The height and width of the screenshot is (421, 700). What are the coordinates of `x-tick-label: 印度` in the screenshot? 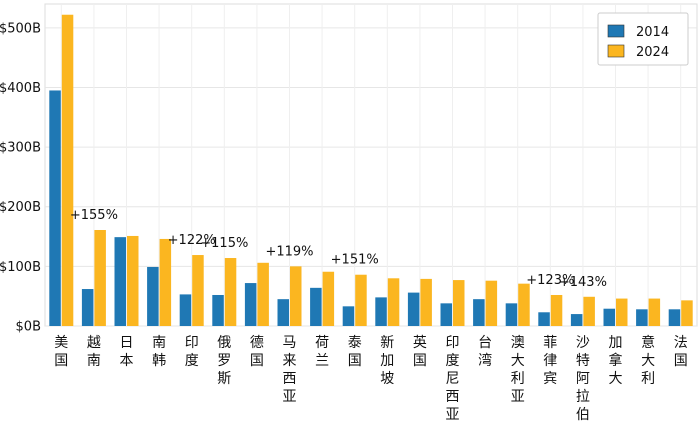 It's located at (192, 352).